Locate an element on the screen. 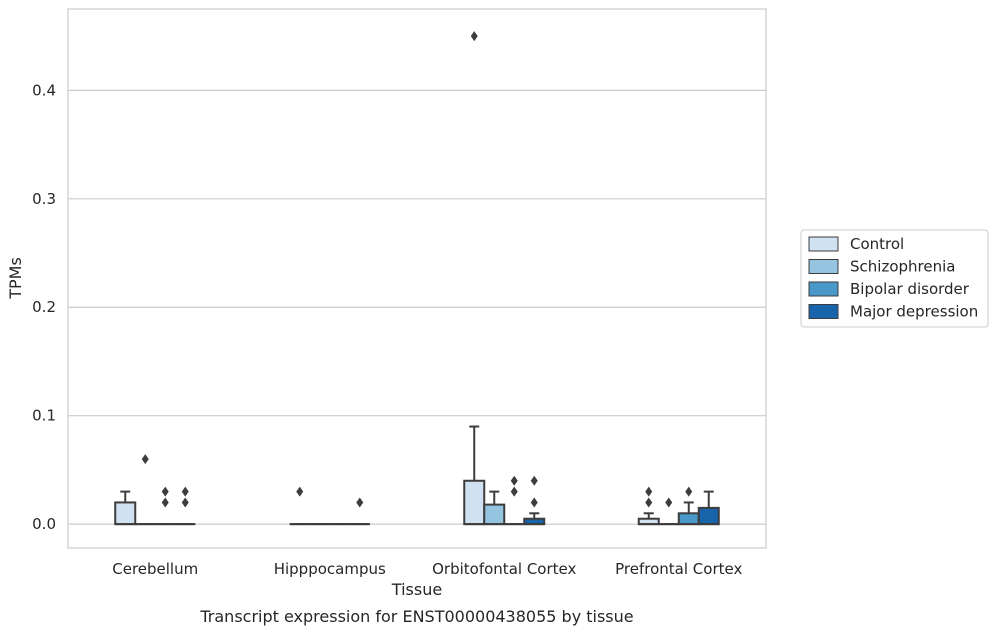 This screenshot has height=634, width=997. legend-frame is located at coordinates (894, 278).